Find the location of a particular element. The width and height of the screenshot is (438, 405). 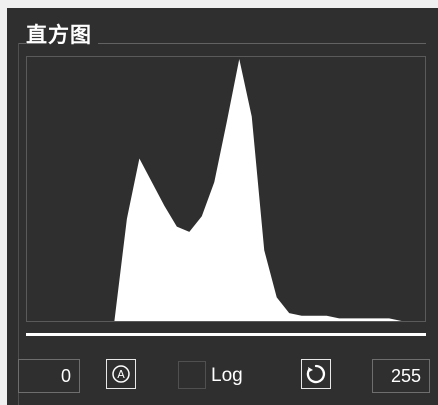

refresh-icon is located at coordinates (316, 374).